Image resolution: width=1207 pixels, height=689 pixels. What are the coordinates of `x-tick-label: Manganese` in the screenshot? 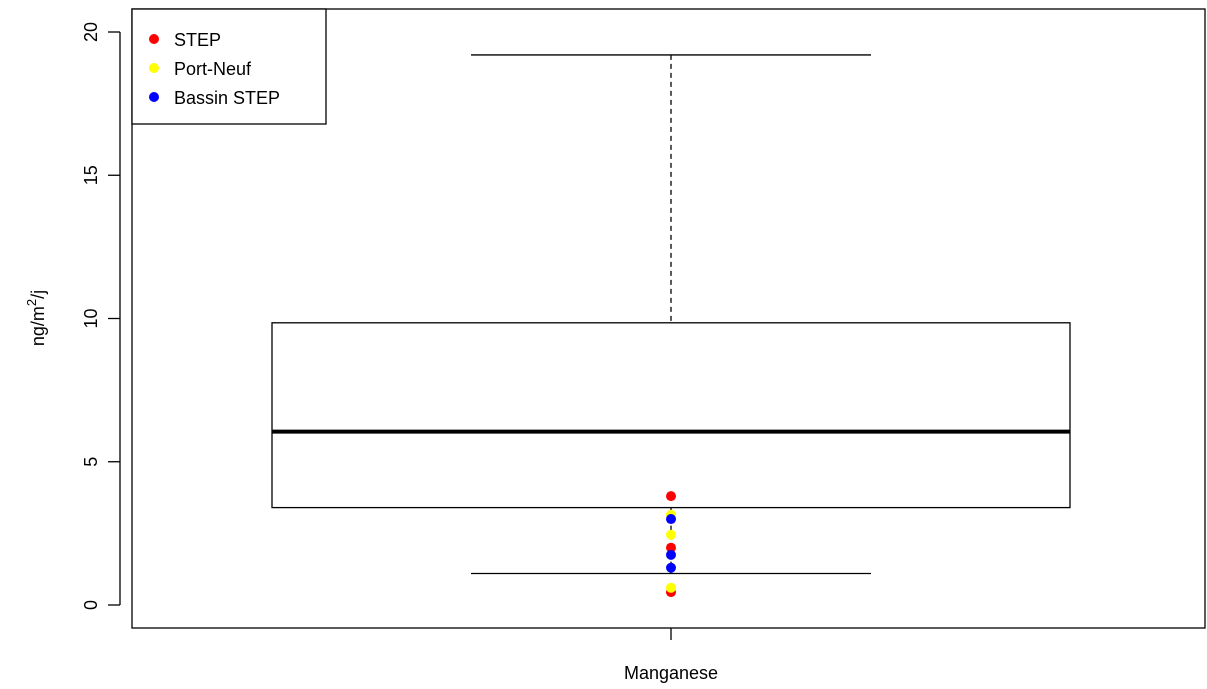 It's located at (671, 673).